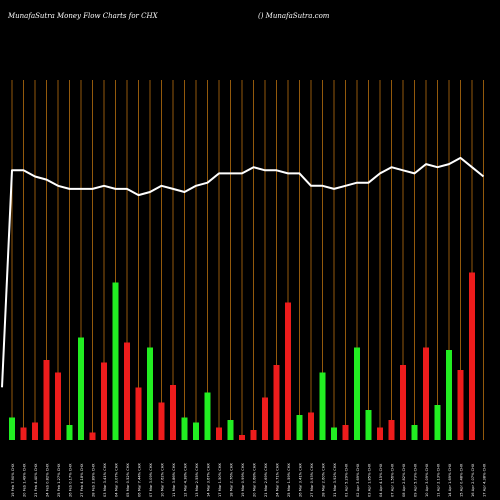 The height and width of the screenshot is (500, 500). Describe the element at coordinates (128, 480) in the screenshot. I see `tick-label: 05 Mar 0.52% CHX` at that location.